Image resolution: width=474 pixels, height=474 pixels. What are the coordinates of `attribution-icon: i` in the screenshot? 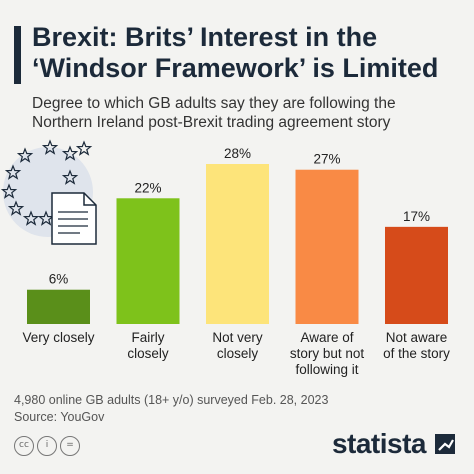 It's located at (47, 446).